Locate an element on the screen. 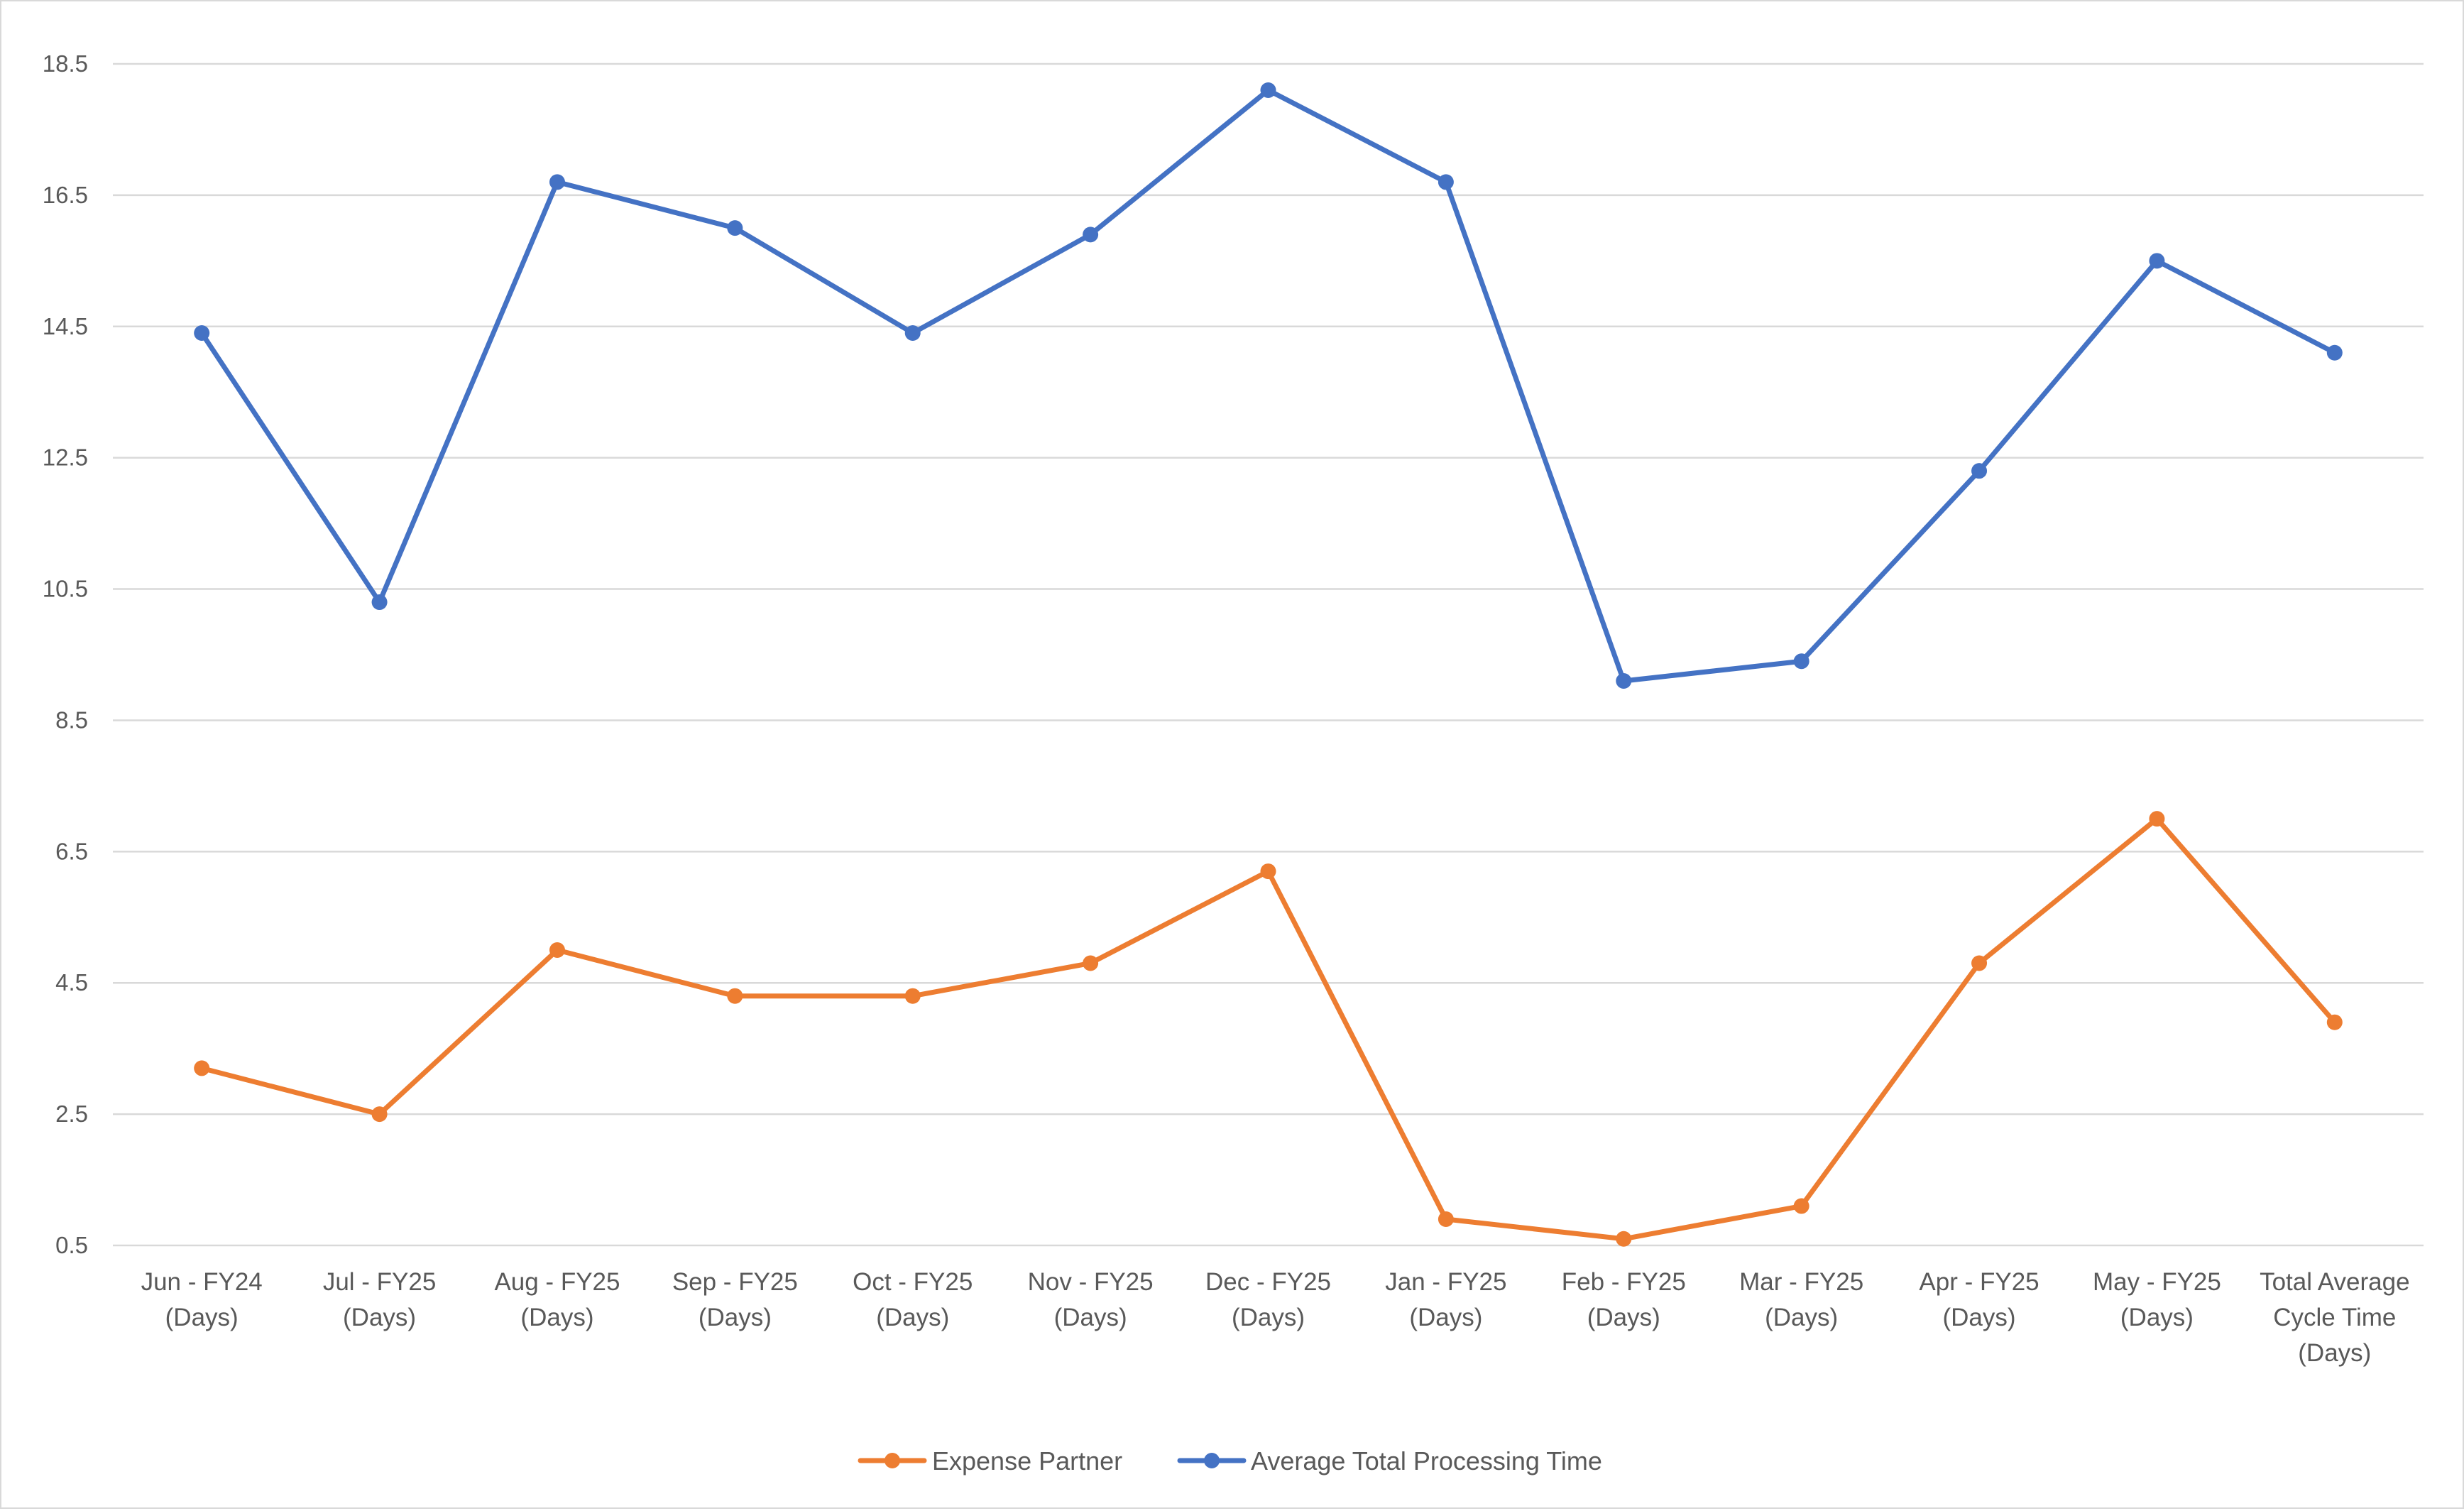 The width and height of the screenshot is (2464, 1511). legend-item: Expense Partner is located at coordinates (990, 1460).